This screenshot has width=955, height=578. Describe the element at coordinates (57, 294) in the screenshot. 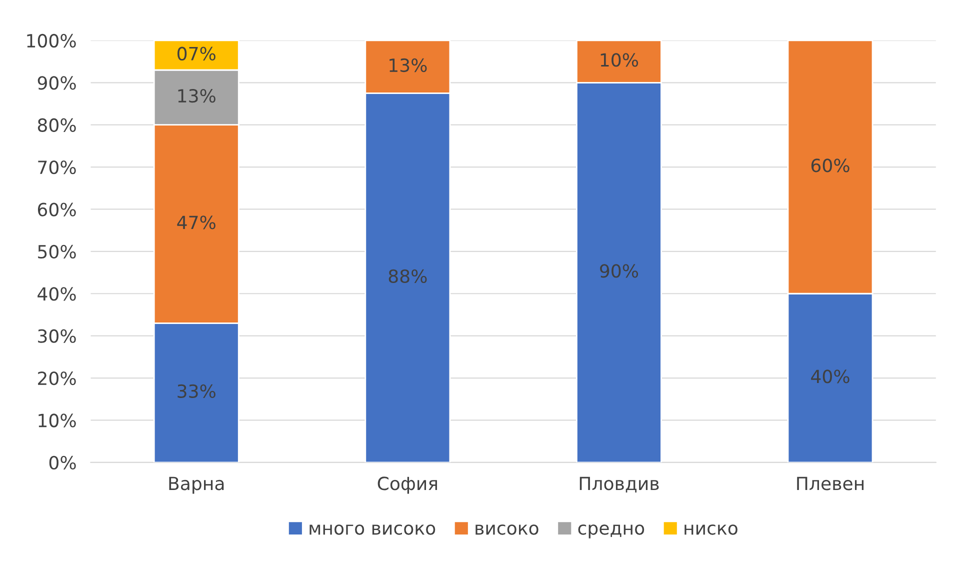

I see `y-tick-label: 40%` at that location.